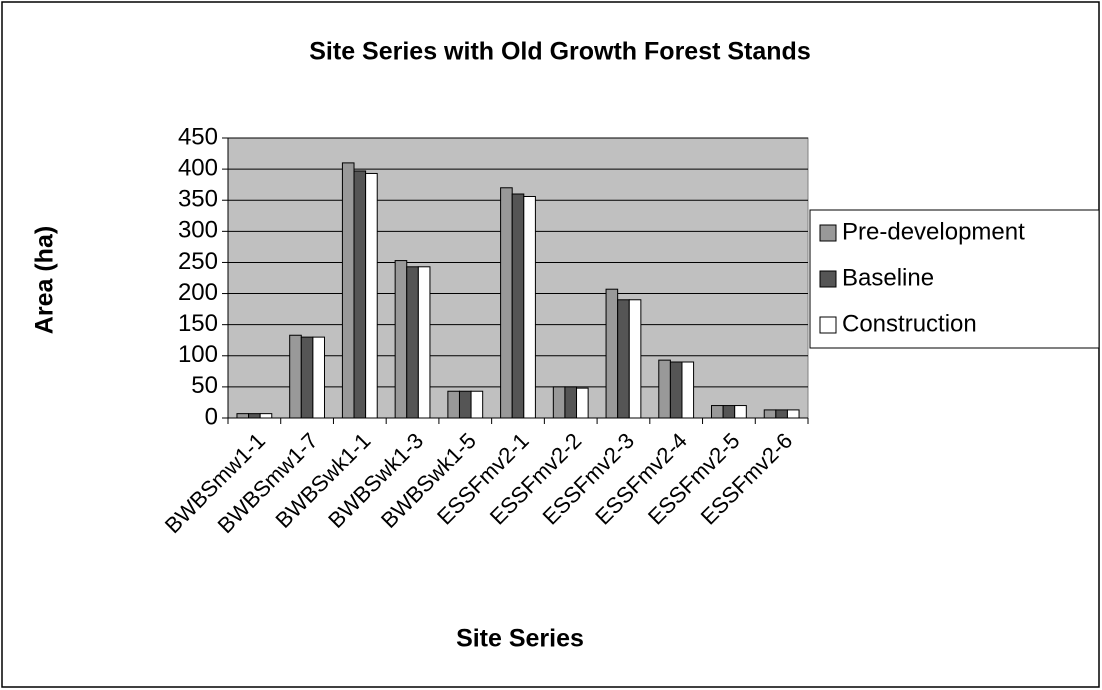 The width and height of the screenshot is (1102, 690). What do you see at coordinates (888, 277) in the screenshot?
I see `legend-label: Baseline` at bounding box center [888, 277].